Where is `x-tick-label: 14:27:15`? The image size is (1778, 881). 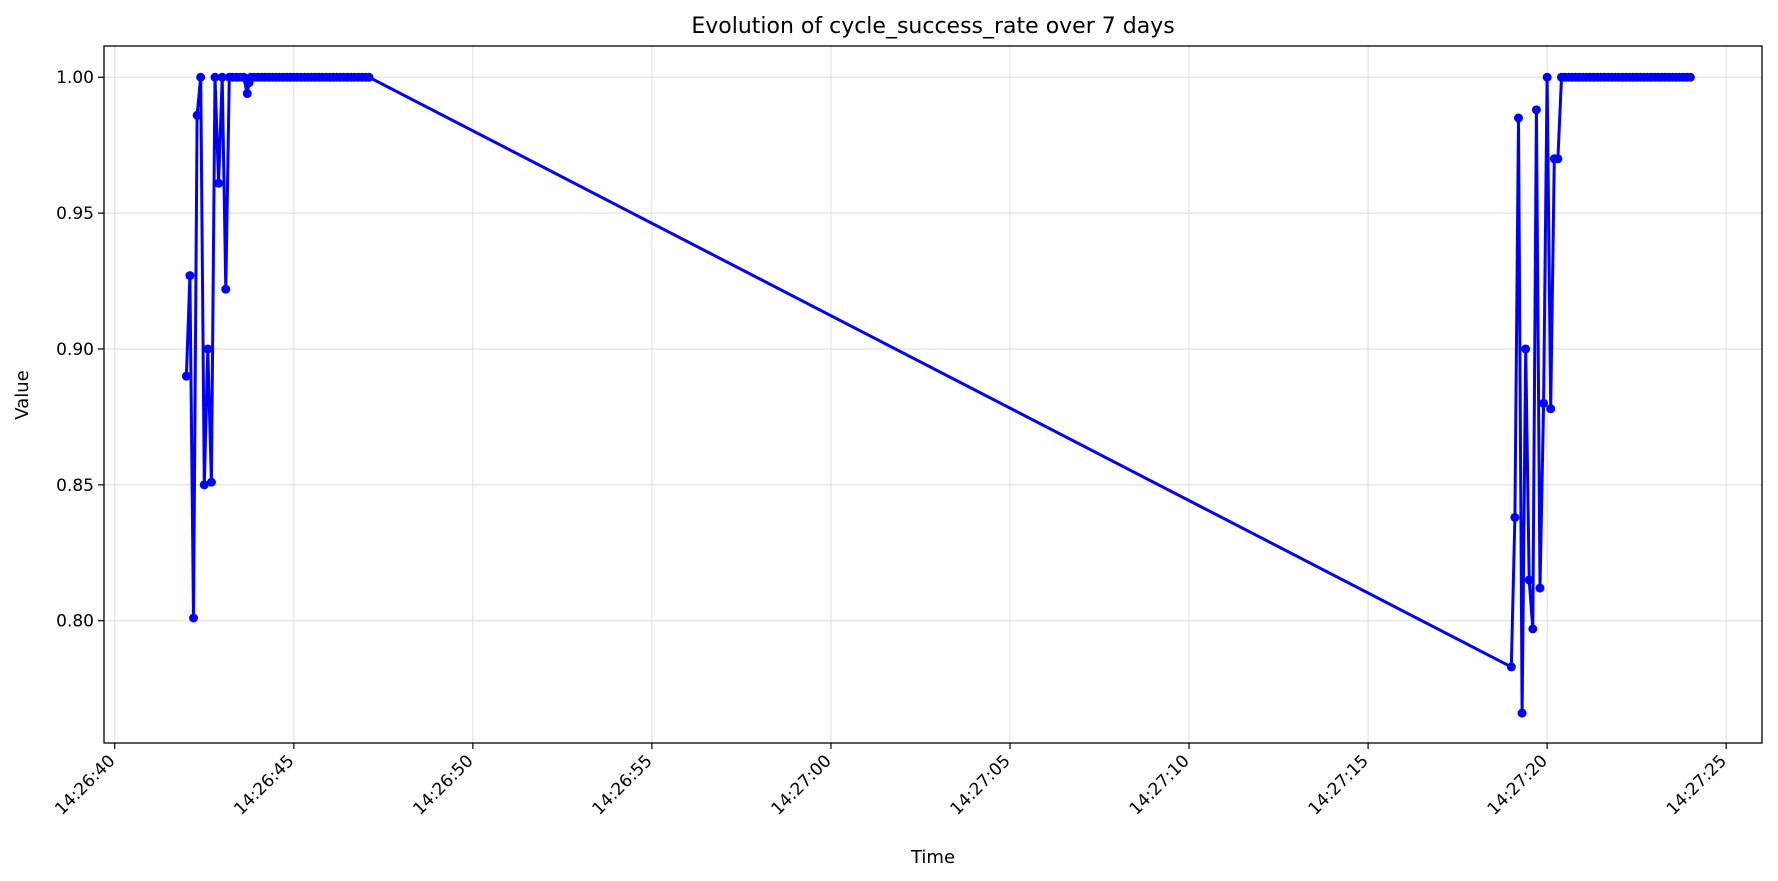
x-tick-label: 14:27:15 is located at coordinates (1339, 785).